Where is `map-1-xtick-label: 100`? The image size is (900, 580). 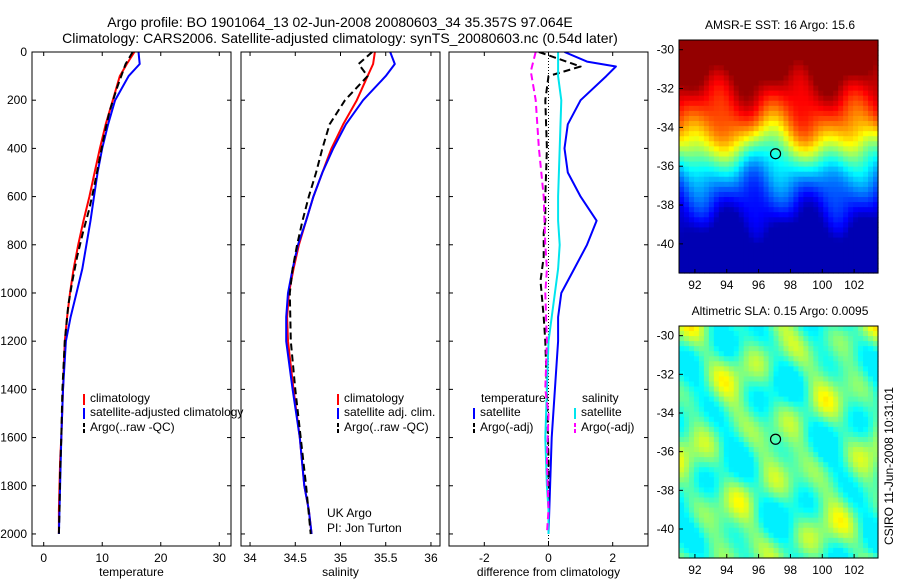 map-1-xtick-label: 100 is located at coordinates (822, 570).